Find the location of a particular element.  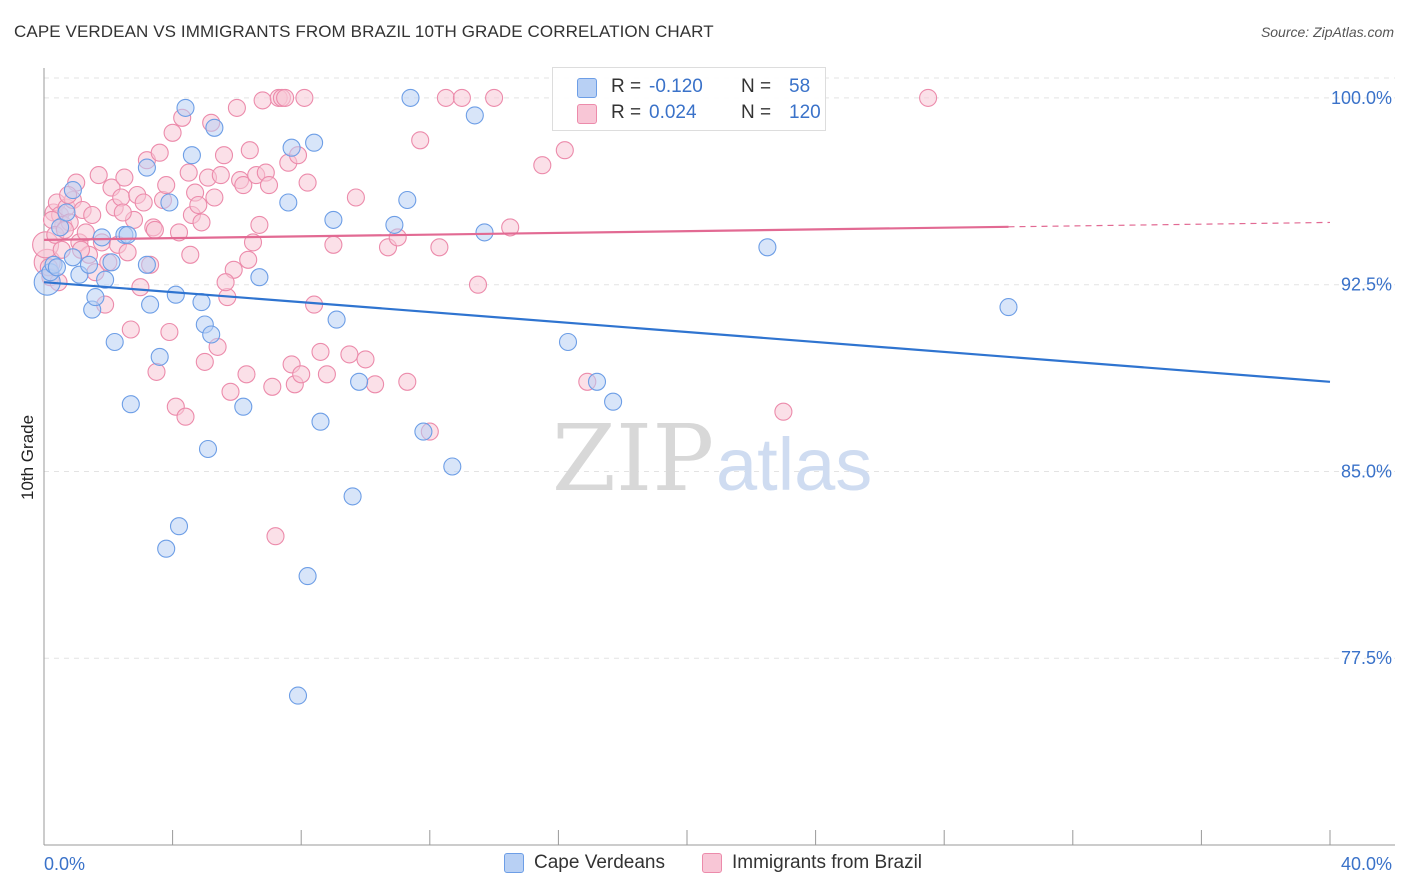

x-tick-label-max: 40.0% is located at coordinates (1366, 864).